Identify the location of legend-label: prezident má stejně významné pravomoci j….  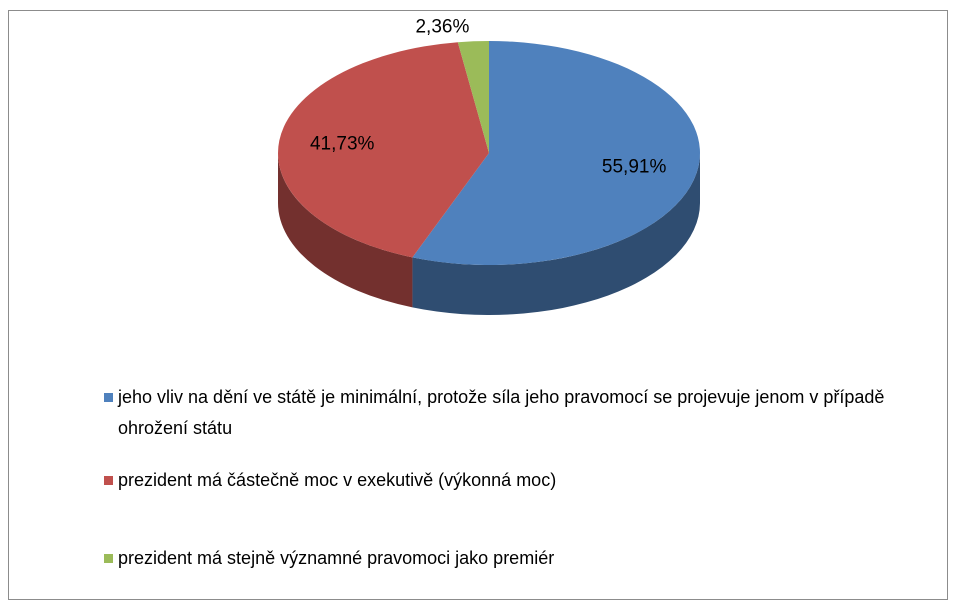
(336, 558).